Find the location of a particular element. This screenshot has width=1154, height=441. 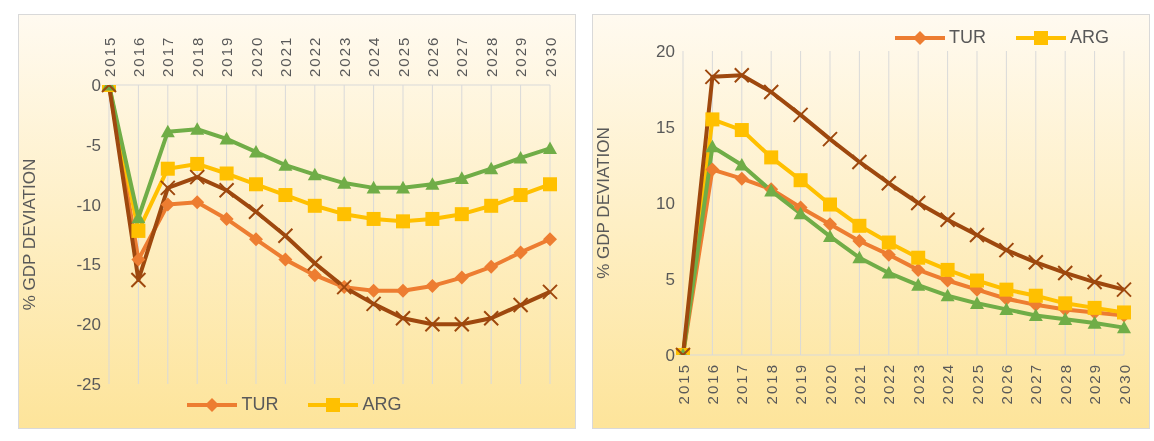

y-tick-label: -15 is located at coordinates (88, 265).